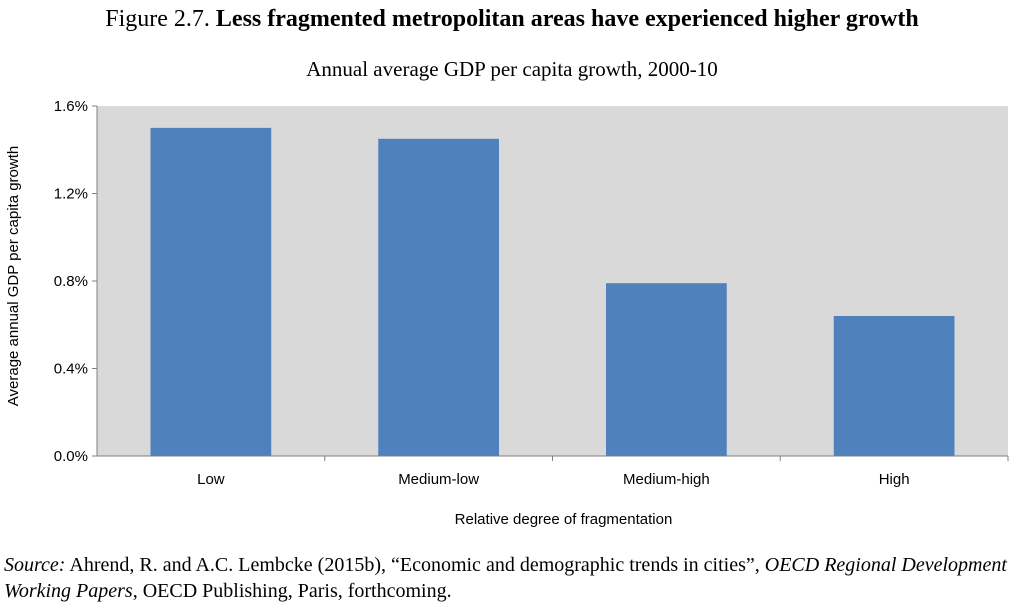  What do you see at coordinates (71, 281) in the screenshot?
I see `y-tick-label: 0.8%` at bounding box center [71, 281].